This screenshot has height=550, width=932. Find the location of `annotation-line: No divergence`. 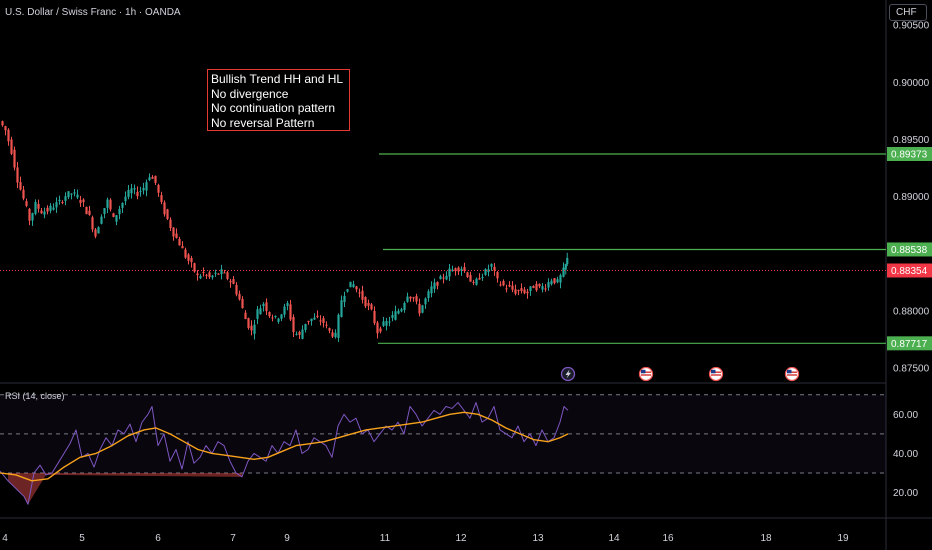

annotation-line: No divergence is located at coordinates (250, 93).